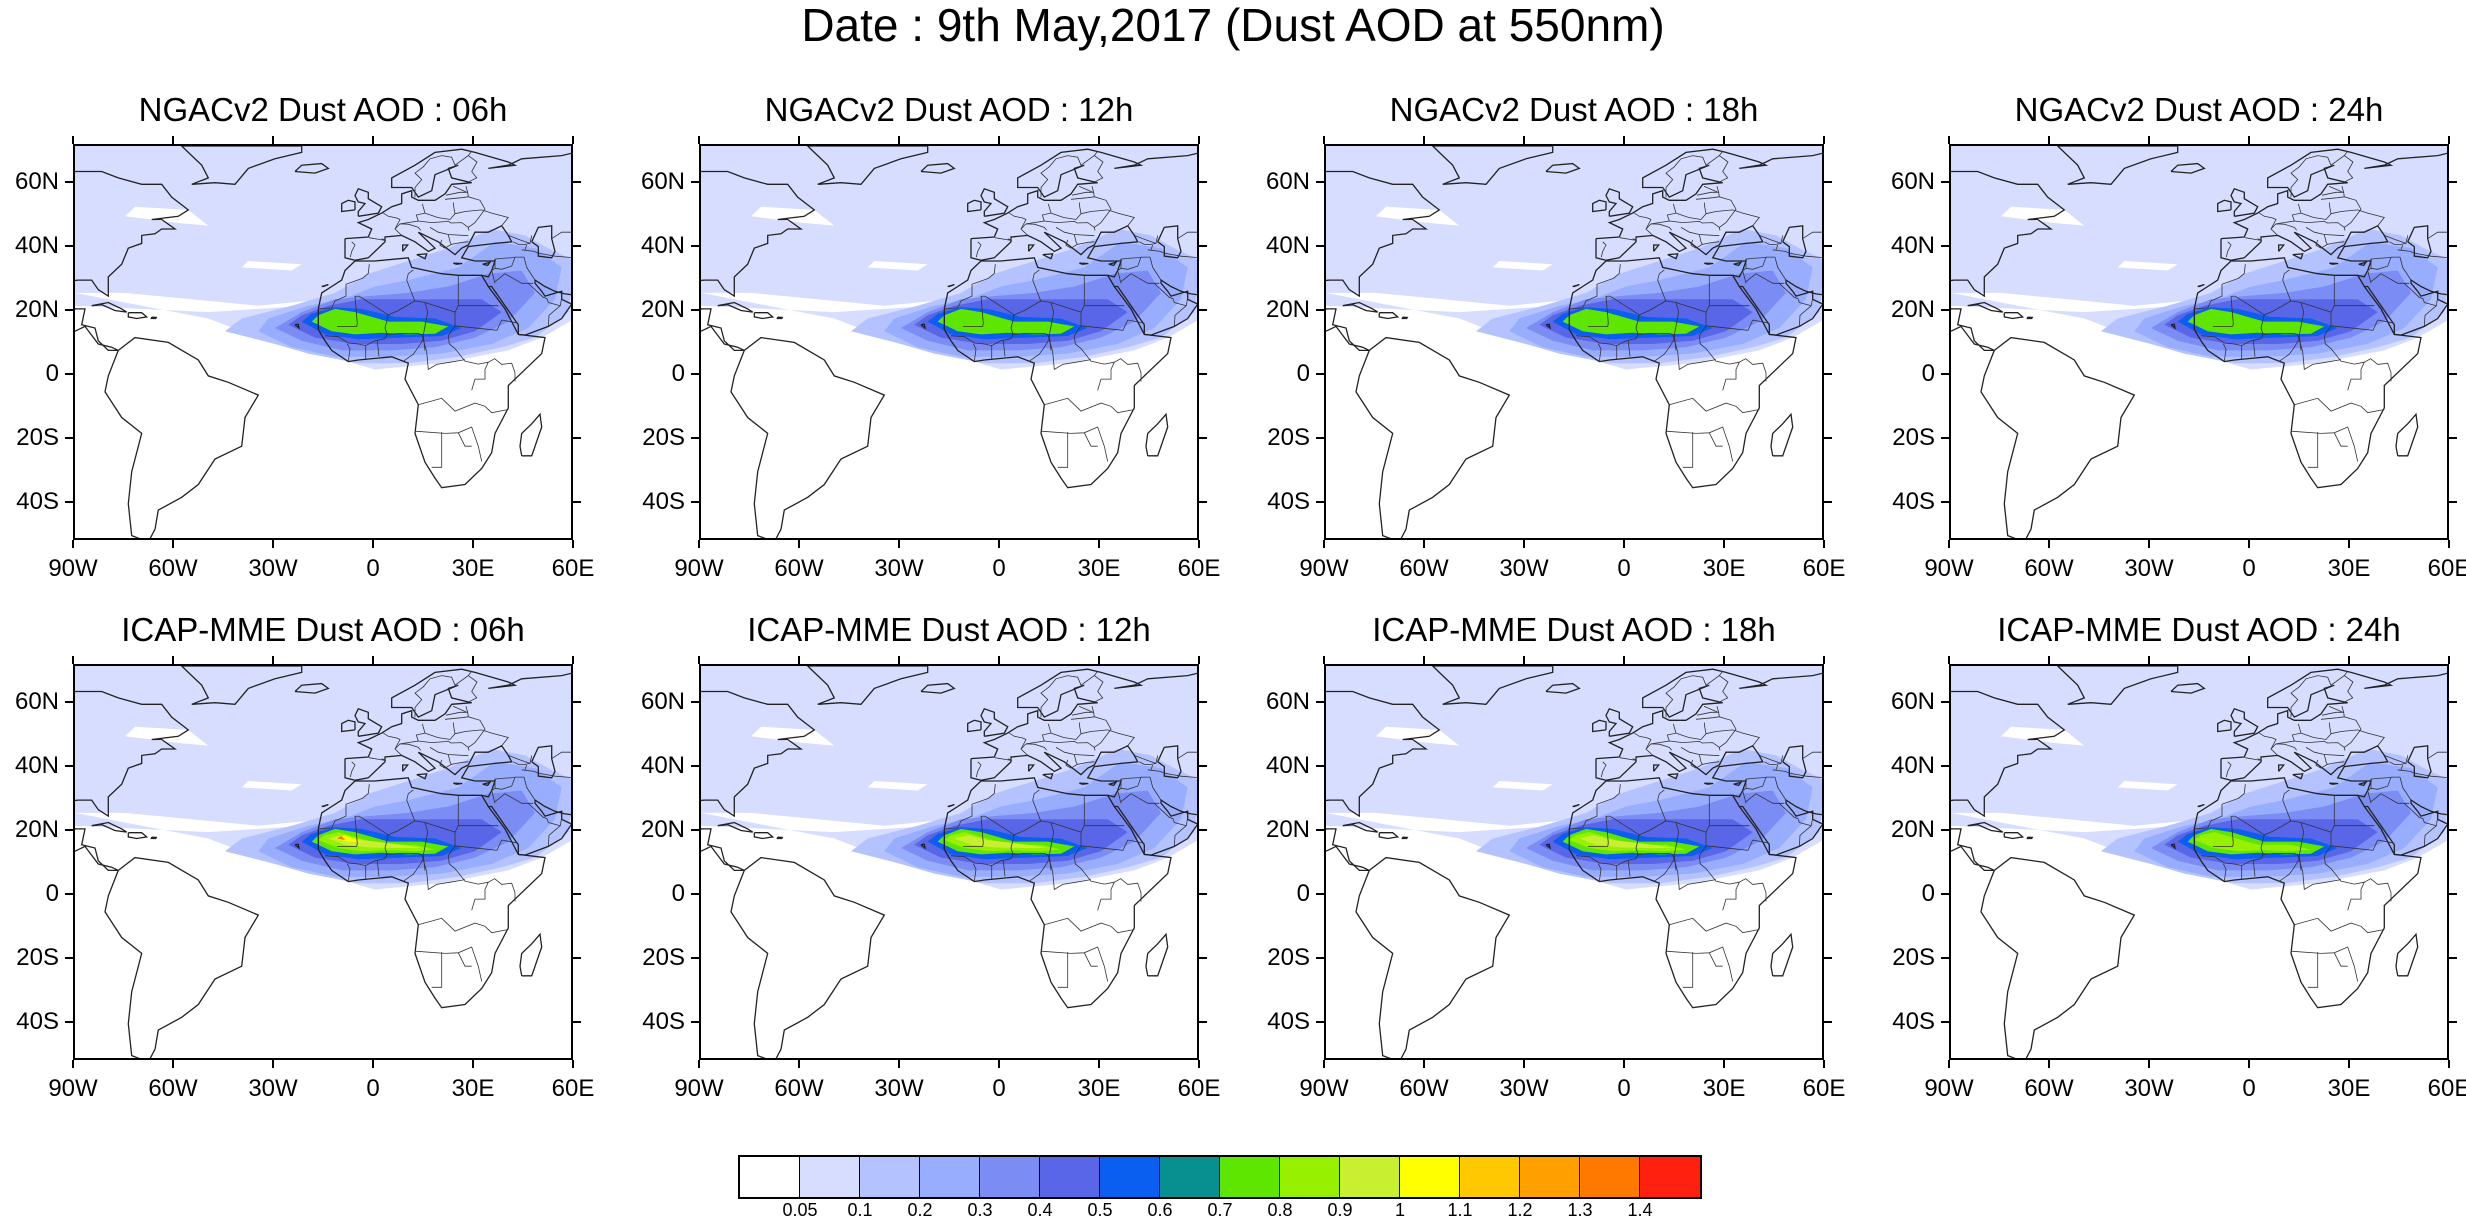  I want to click on lon-tick-label: 60W, so click(173, 1088).